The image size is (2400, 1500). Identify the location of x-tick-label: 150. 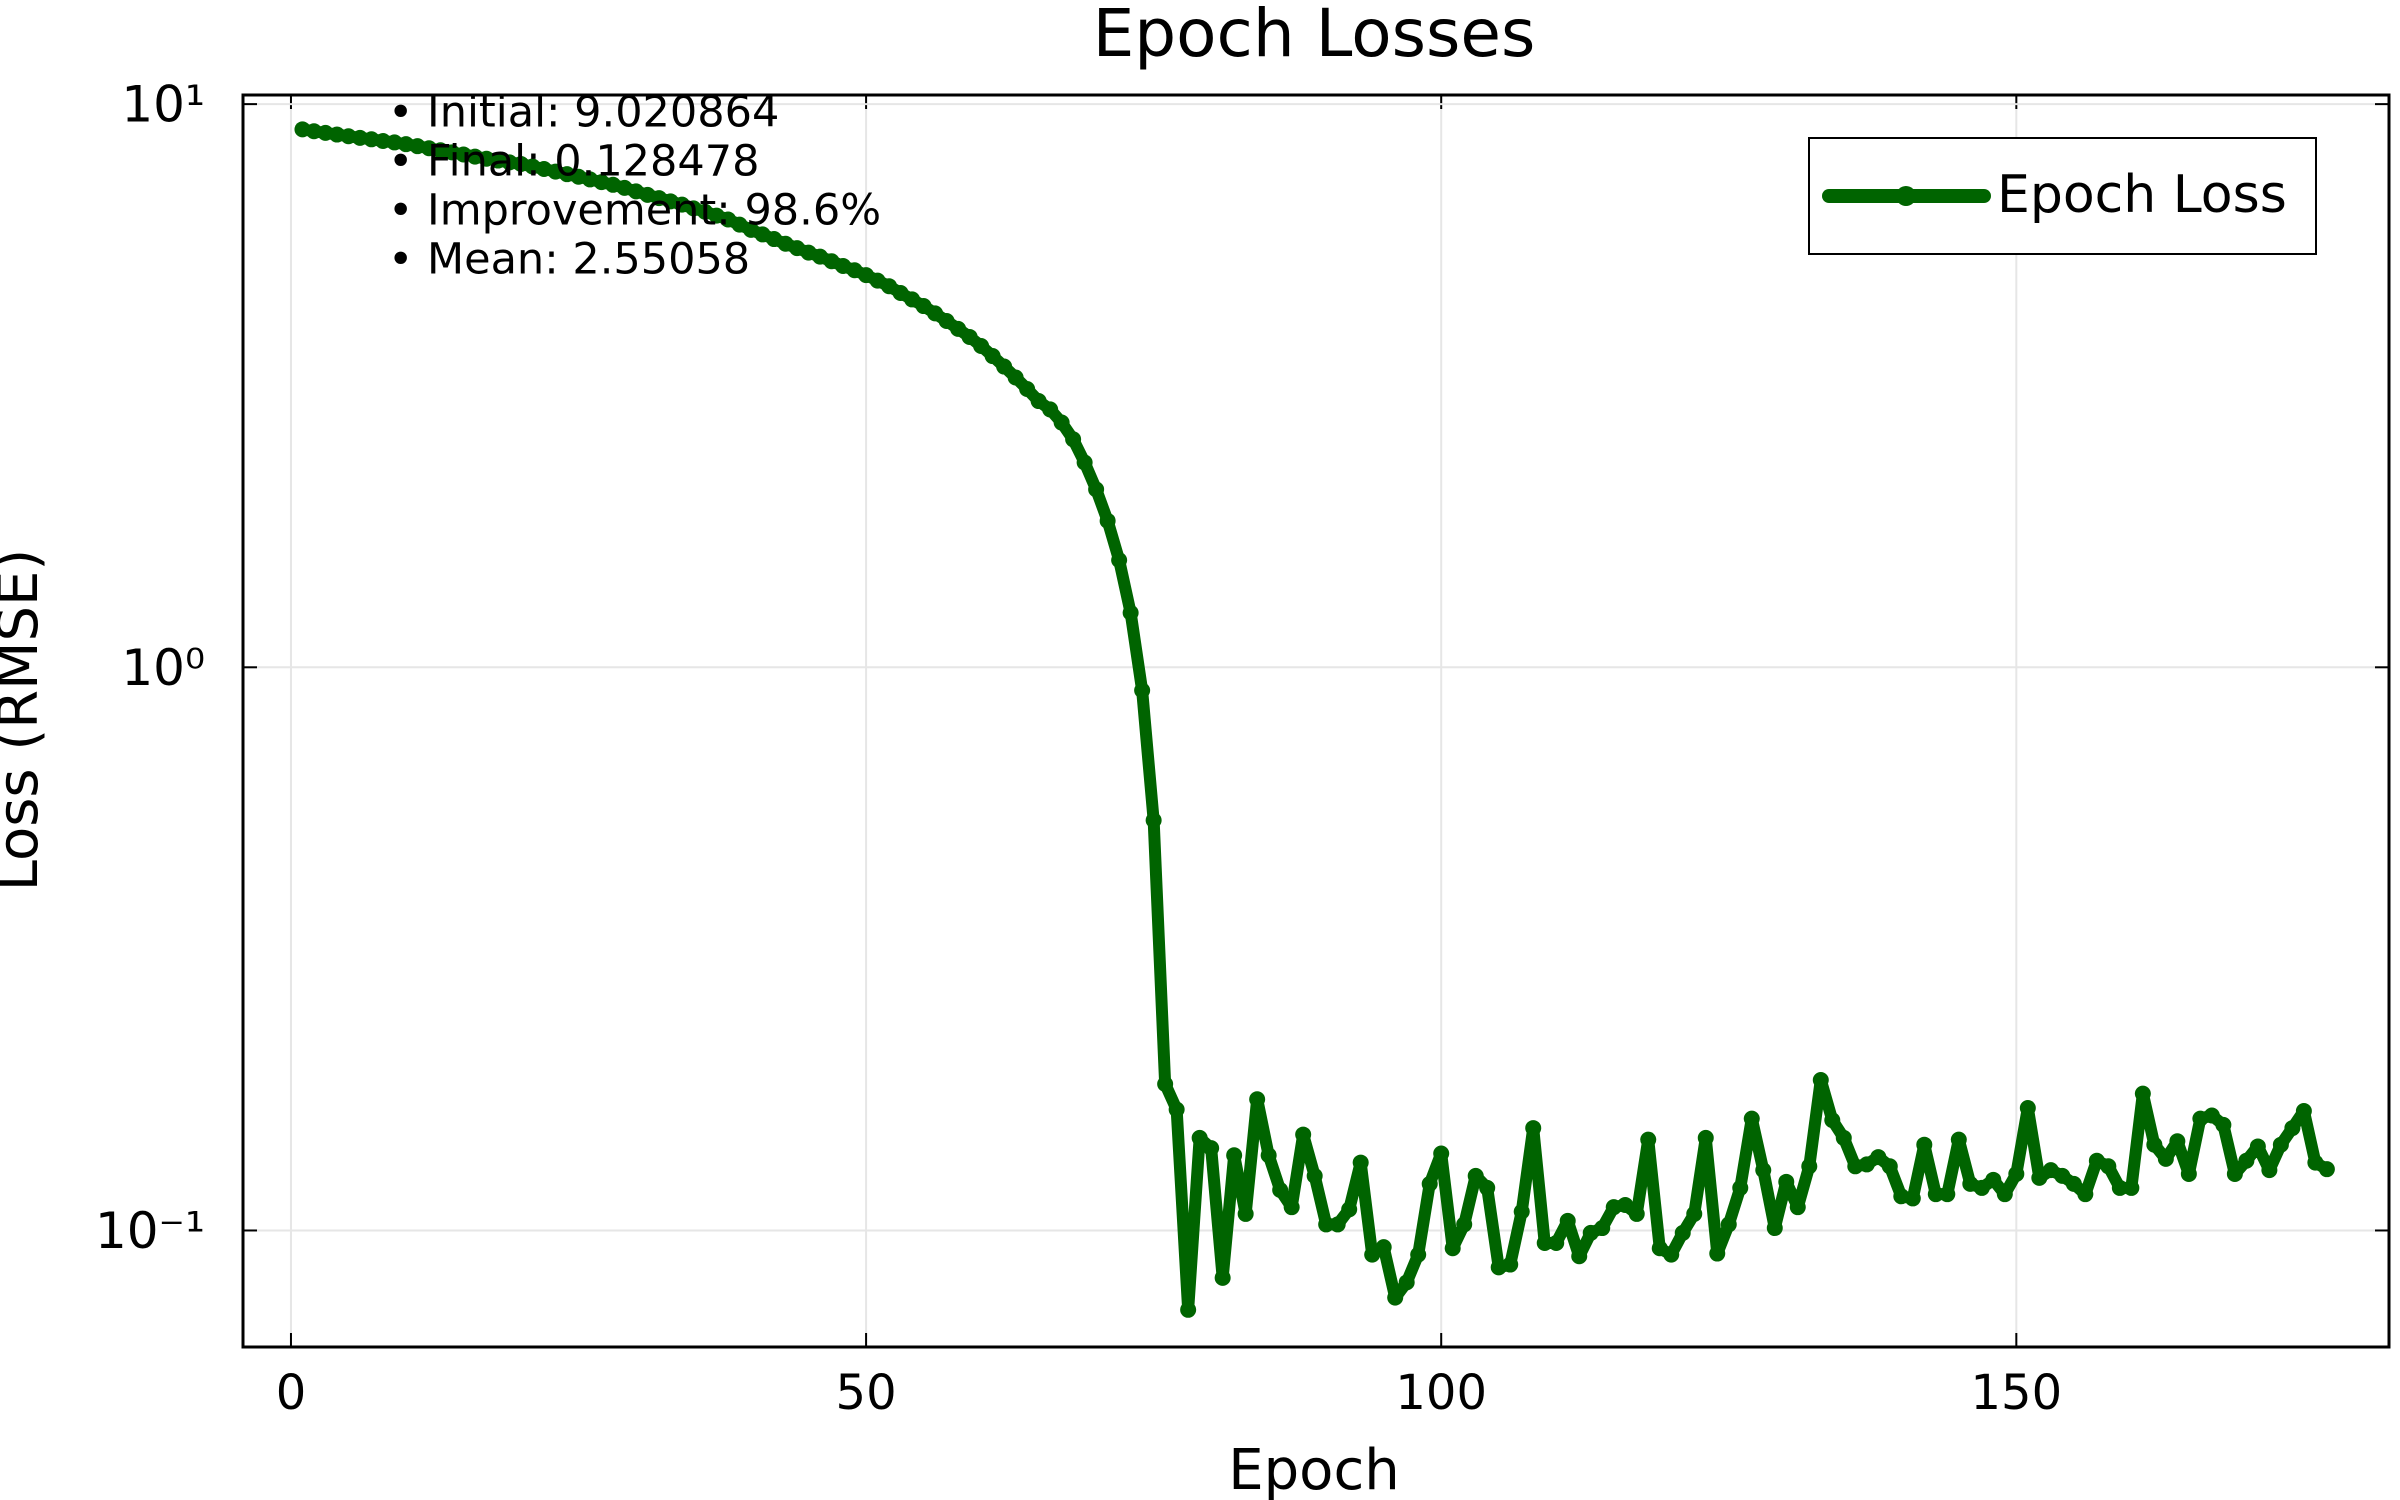
(2017, 1393).